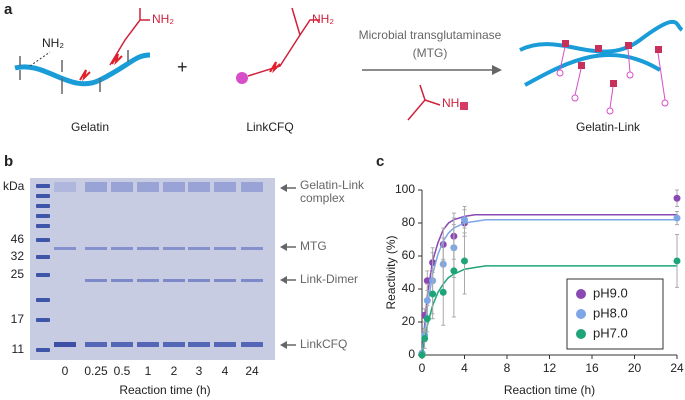 The height and width of the screenshot is (400, 685). I want to click on lane-label: 1, so click(148, 371).